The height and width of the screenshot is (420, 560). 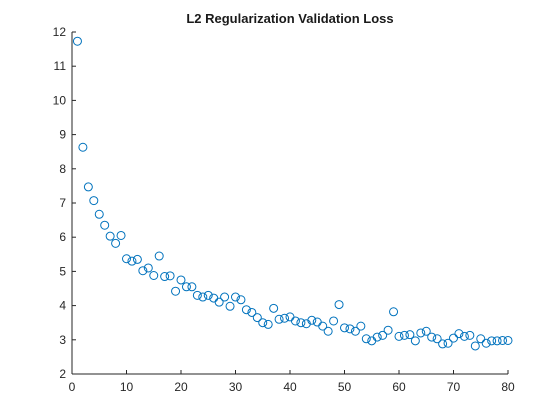 What do you see at coordinates (62, 340) in the screenshot?
I see `y-tick-label: 3` at bounding box center [62, 340].